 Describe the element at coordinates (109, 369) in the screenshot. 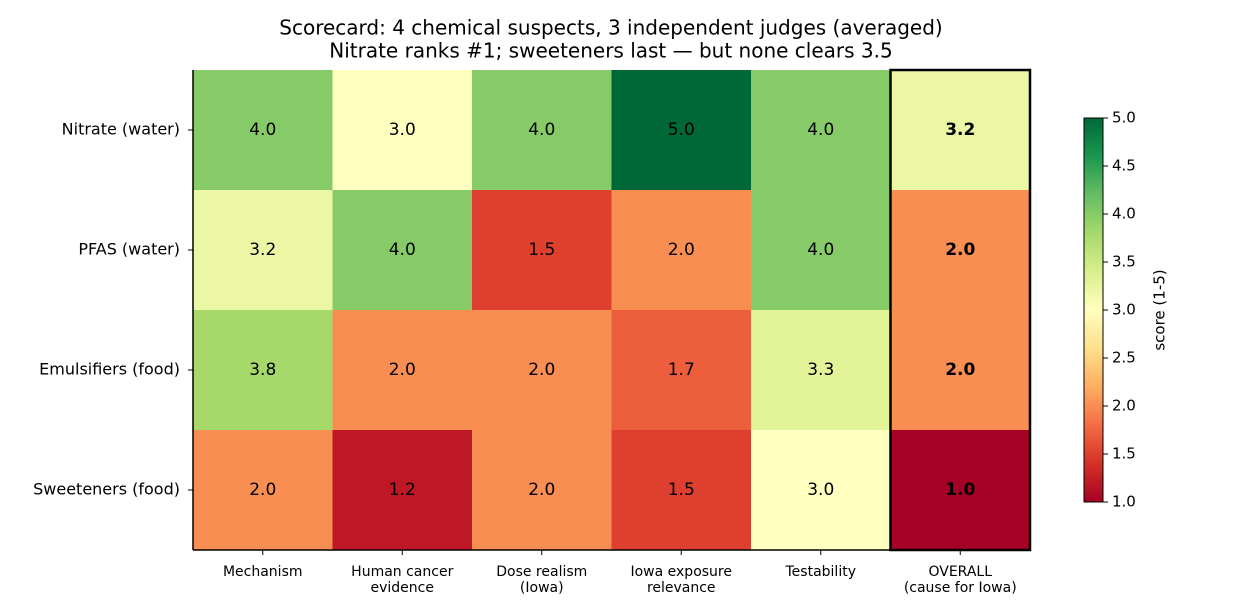

I see `y-tick-label: Emulsifiers (food)` at that location.